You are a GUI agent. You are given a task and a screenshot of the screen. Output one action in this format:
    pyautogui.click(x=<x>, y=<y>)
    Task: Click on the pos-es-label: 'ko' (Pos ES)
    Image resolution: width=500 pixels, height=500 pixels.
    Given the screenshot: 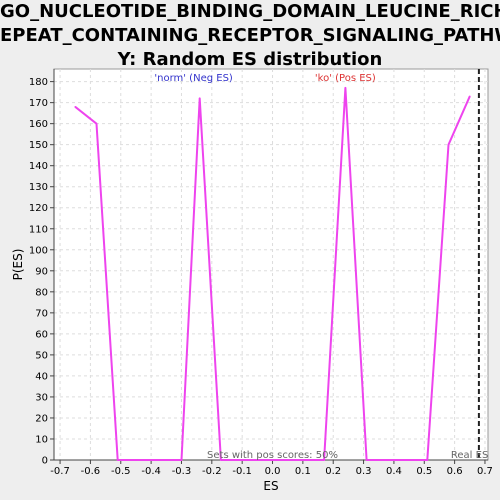 What is the action you would take?
    pyautogui.click(x=345, y=78)
    